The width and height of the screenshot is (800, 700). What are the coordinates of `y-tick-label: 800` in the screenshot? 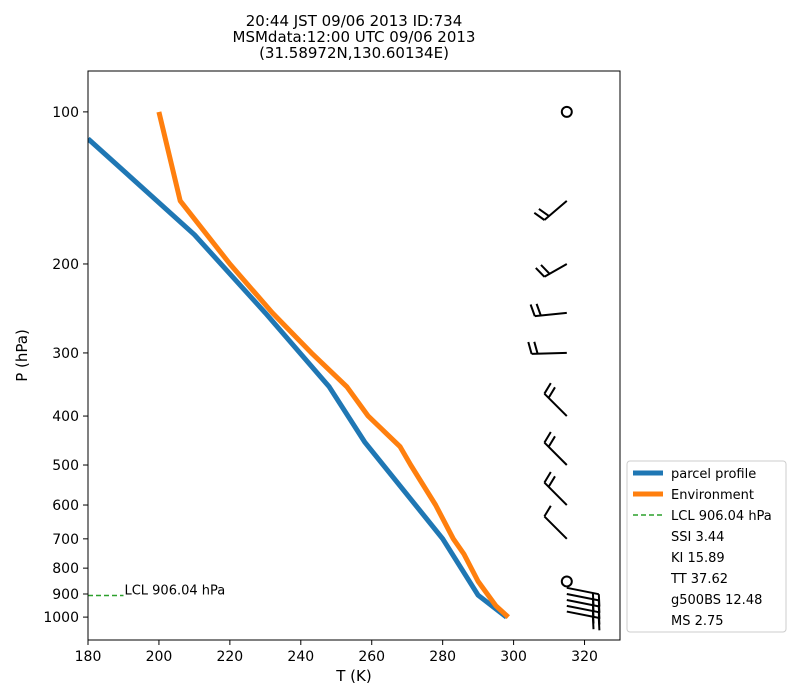 It's located at (65, 569).